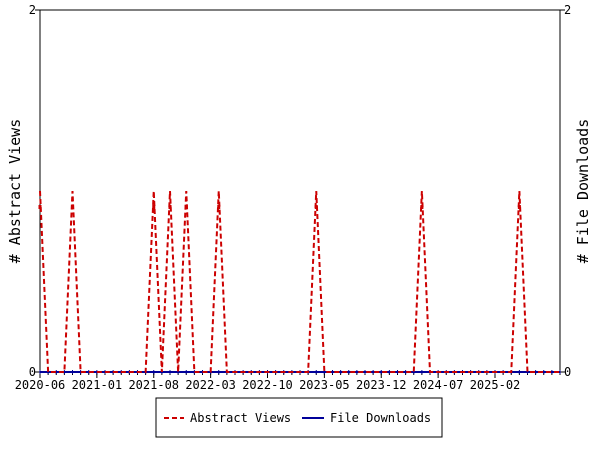 This screenshot has width=600, height=450. Describe the element at coordinates (267, 385) in the screenshot. I see `x-tick-label: 2022-10` at that location.